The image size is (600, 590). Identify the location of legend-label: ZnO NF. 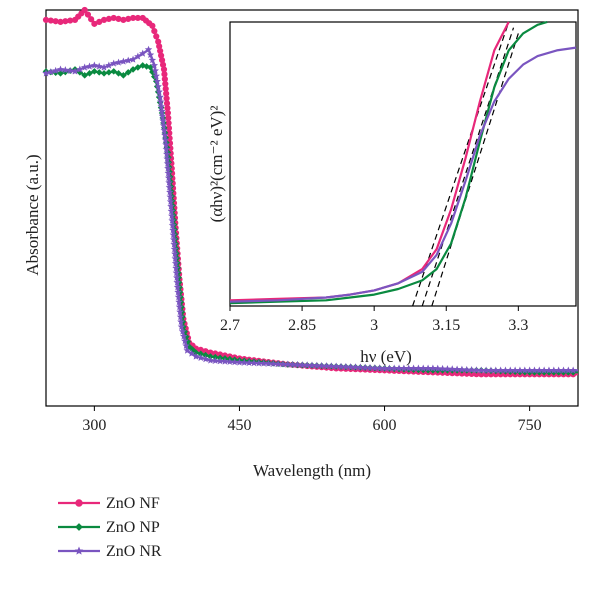
(133, 503).